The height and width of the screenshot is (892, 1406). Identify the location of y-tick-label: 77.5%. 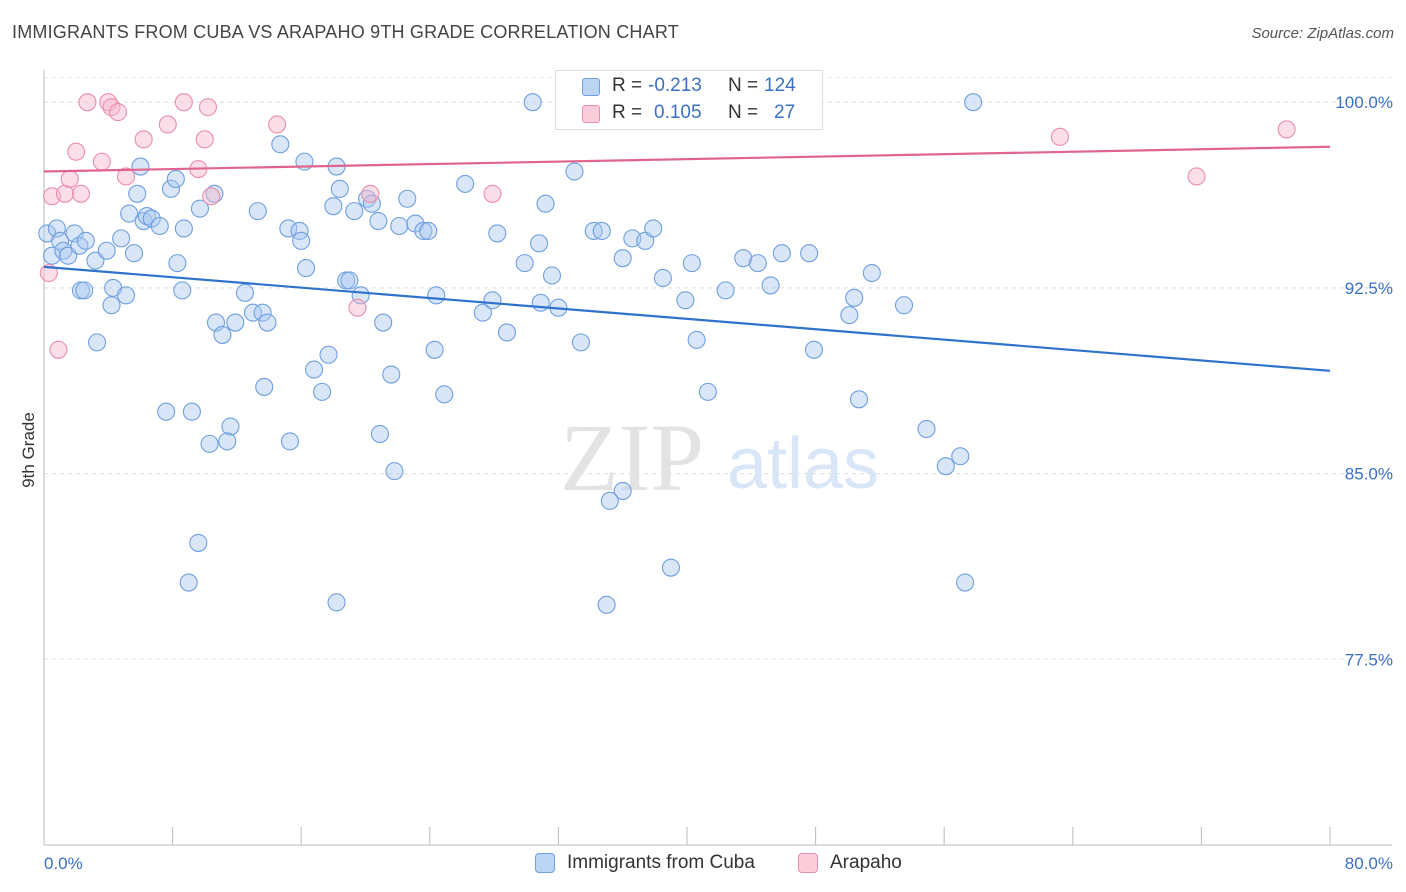
(1369, 659).